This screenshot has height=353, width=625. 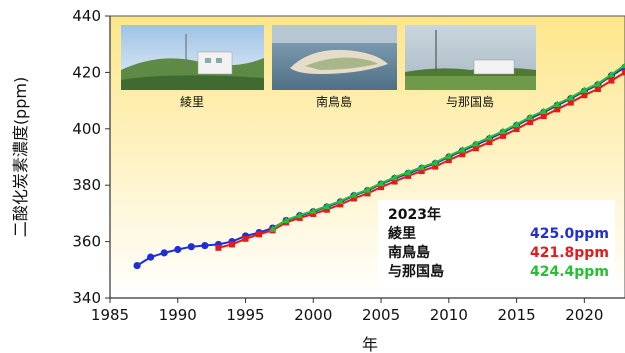 I want to click on legend-value-yonaguni: 424.4ppm, so click(x=569, y=272).